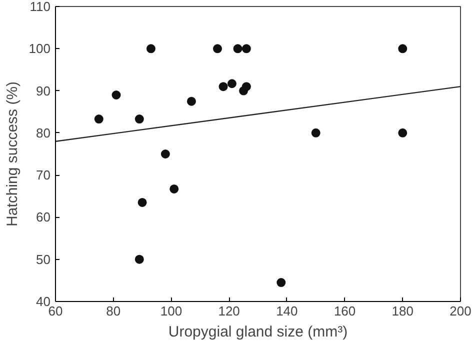 The height and width of the screenshot is (349, 474). I want to click on x-tick-label: 80, so click(113, 311).